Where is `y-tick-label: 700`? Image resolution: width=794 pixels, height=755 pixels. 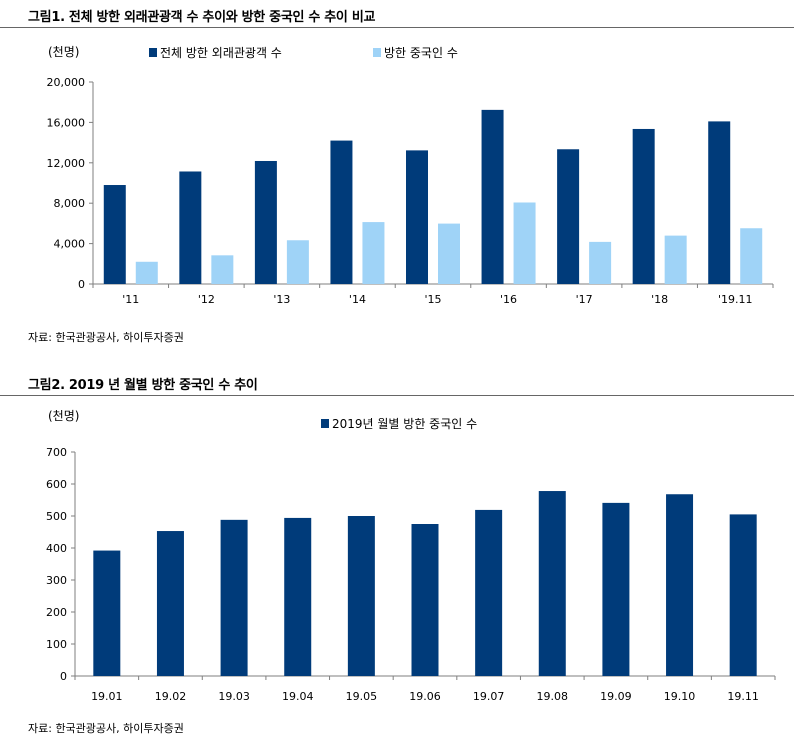
y-tick-label: 700 is located at coordinates (56, 452).